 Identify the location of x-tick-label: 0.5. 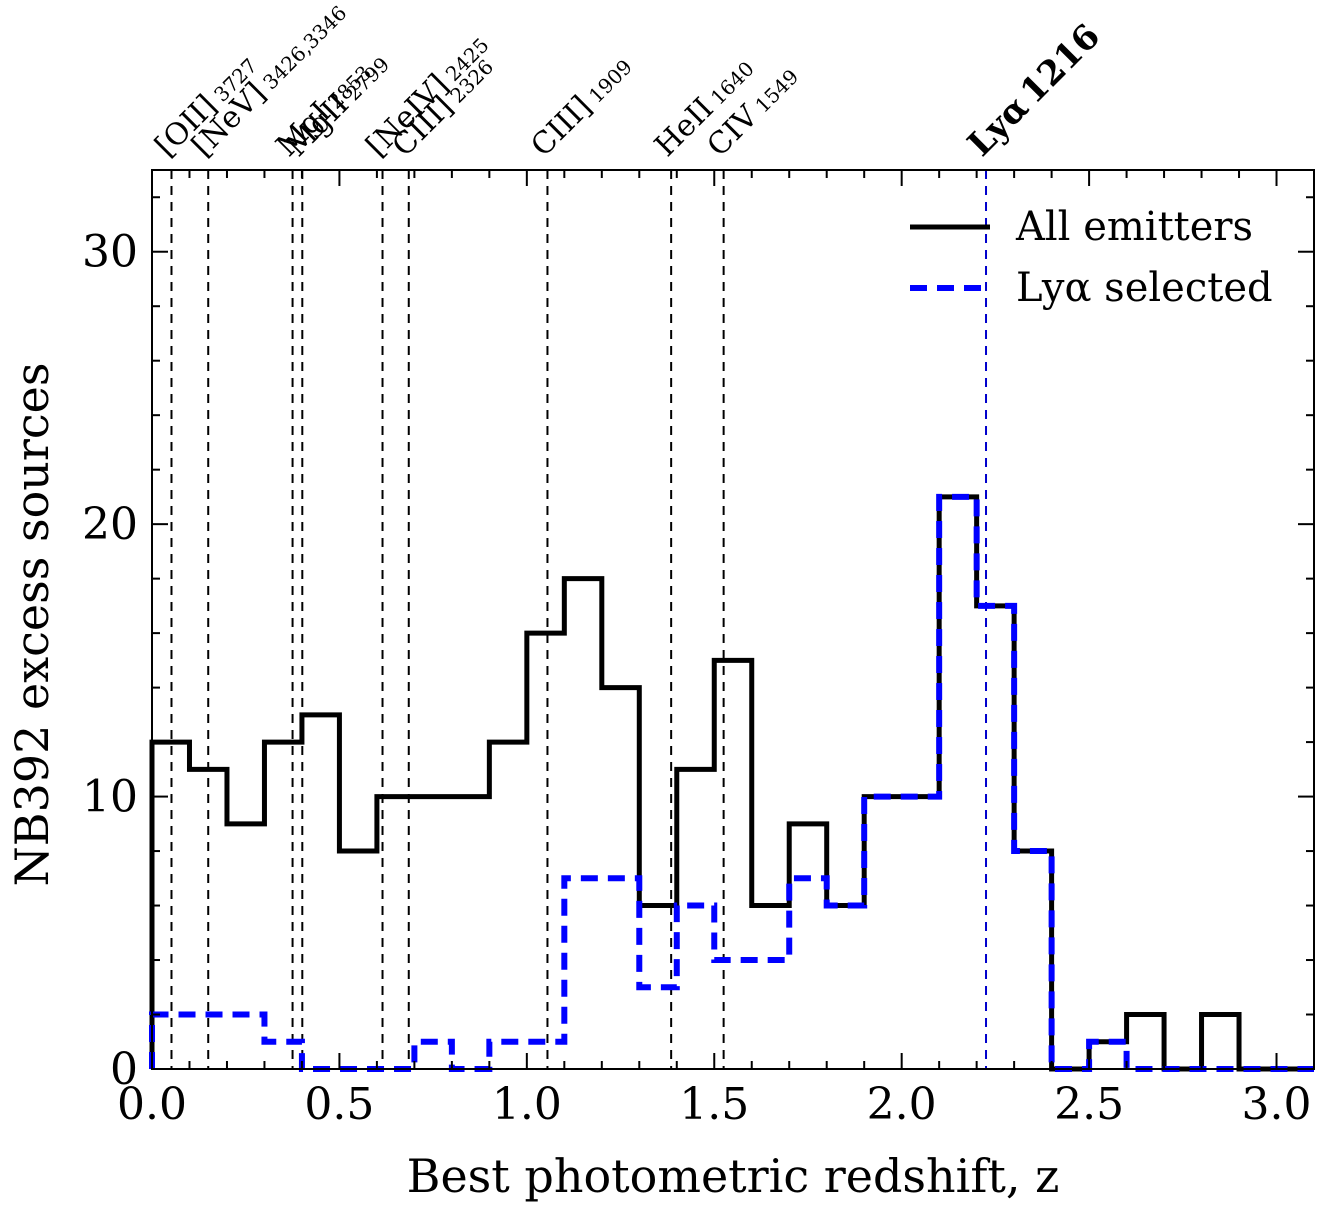
(339, 1104).